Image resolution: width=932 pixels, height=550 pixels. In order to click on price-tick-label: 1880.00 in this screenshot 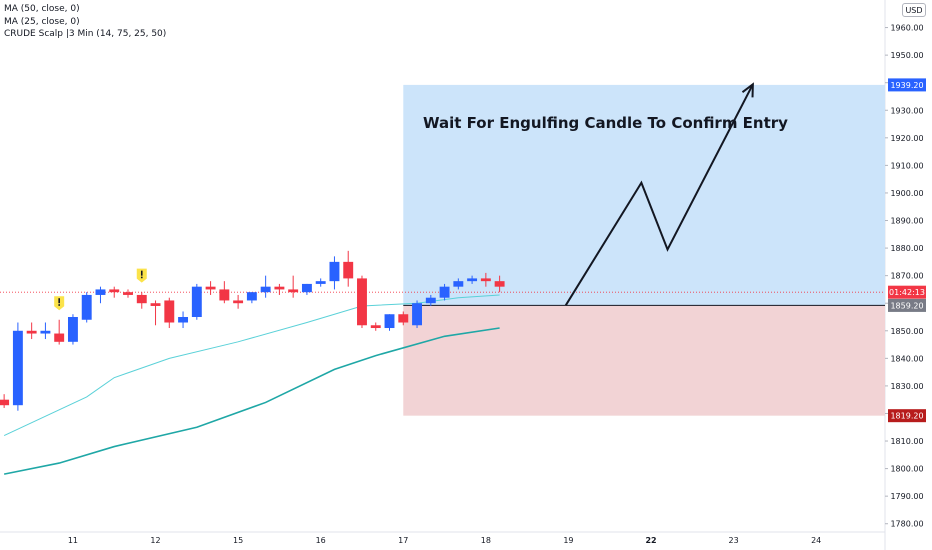, I will do `click(906, 248)`.